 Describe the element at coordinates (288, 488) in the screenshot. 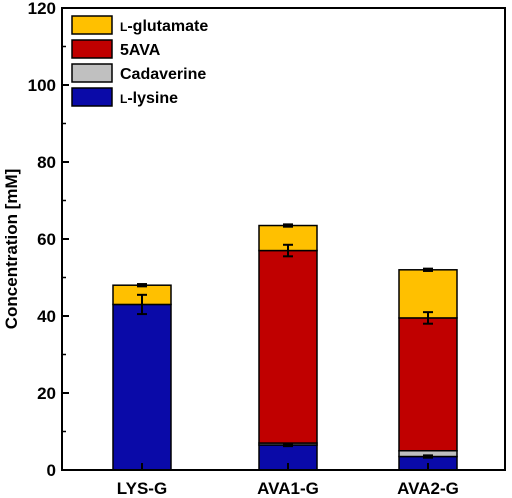

I see `x-tick-label: AVA1-G` at that location.